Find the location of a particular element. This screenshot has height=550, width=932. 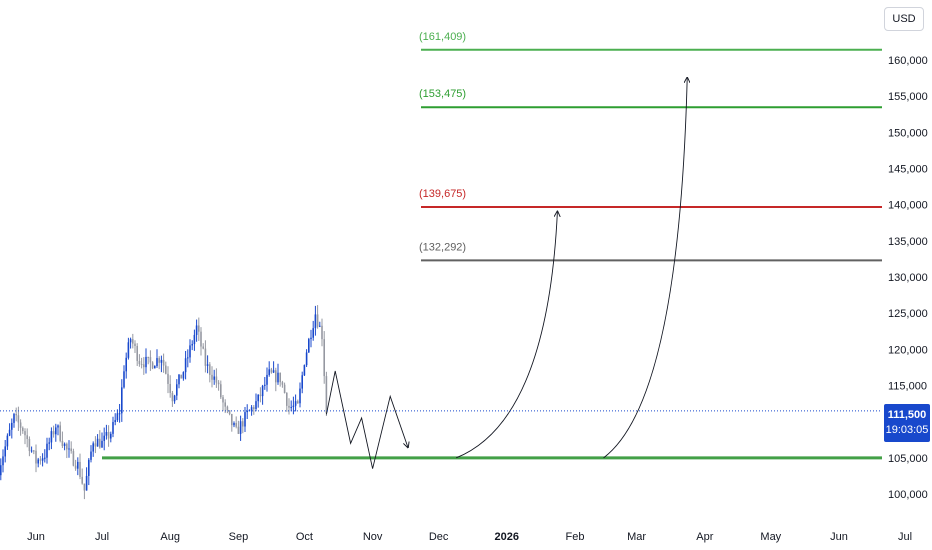

target-level-label: (139,675) is located at coordinates (442, 194).